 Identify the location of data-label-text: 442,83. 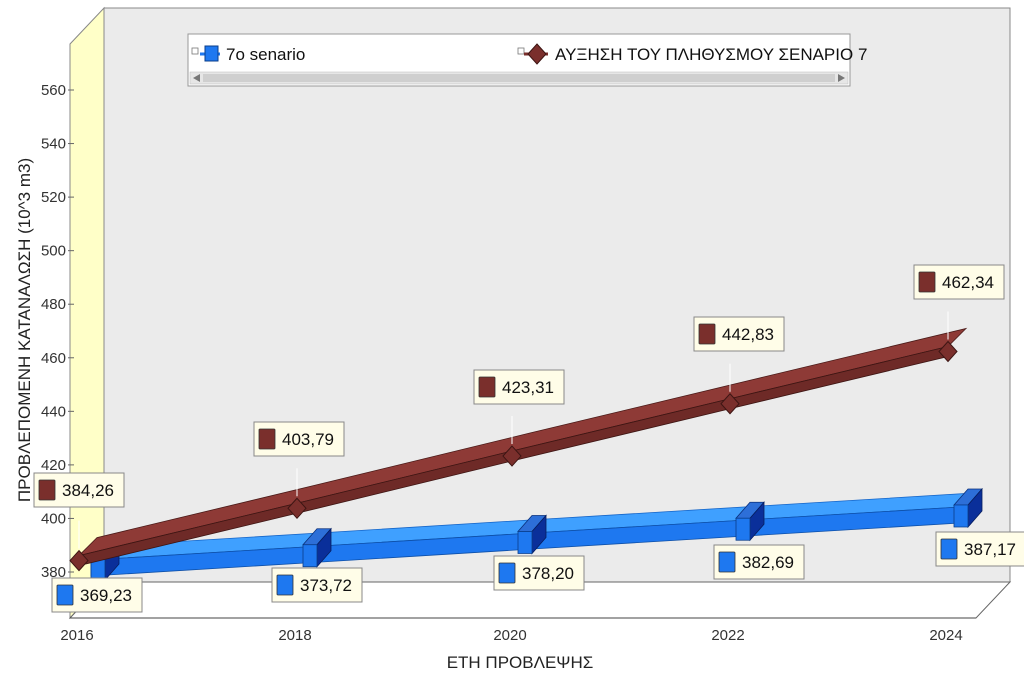
(748, 334).